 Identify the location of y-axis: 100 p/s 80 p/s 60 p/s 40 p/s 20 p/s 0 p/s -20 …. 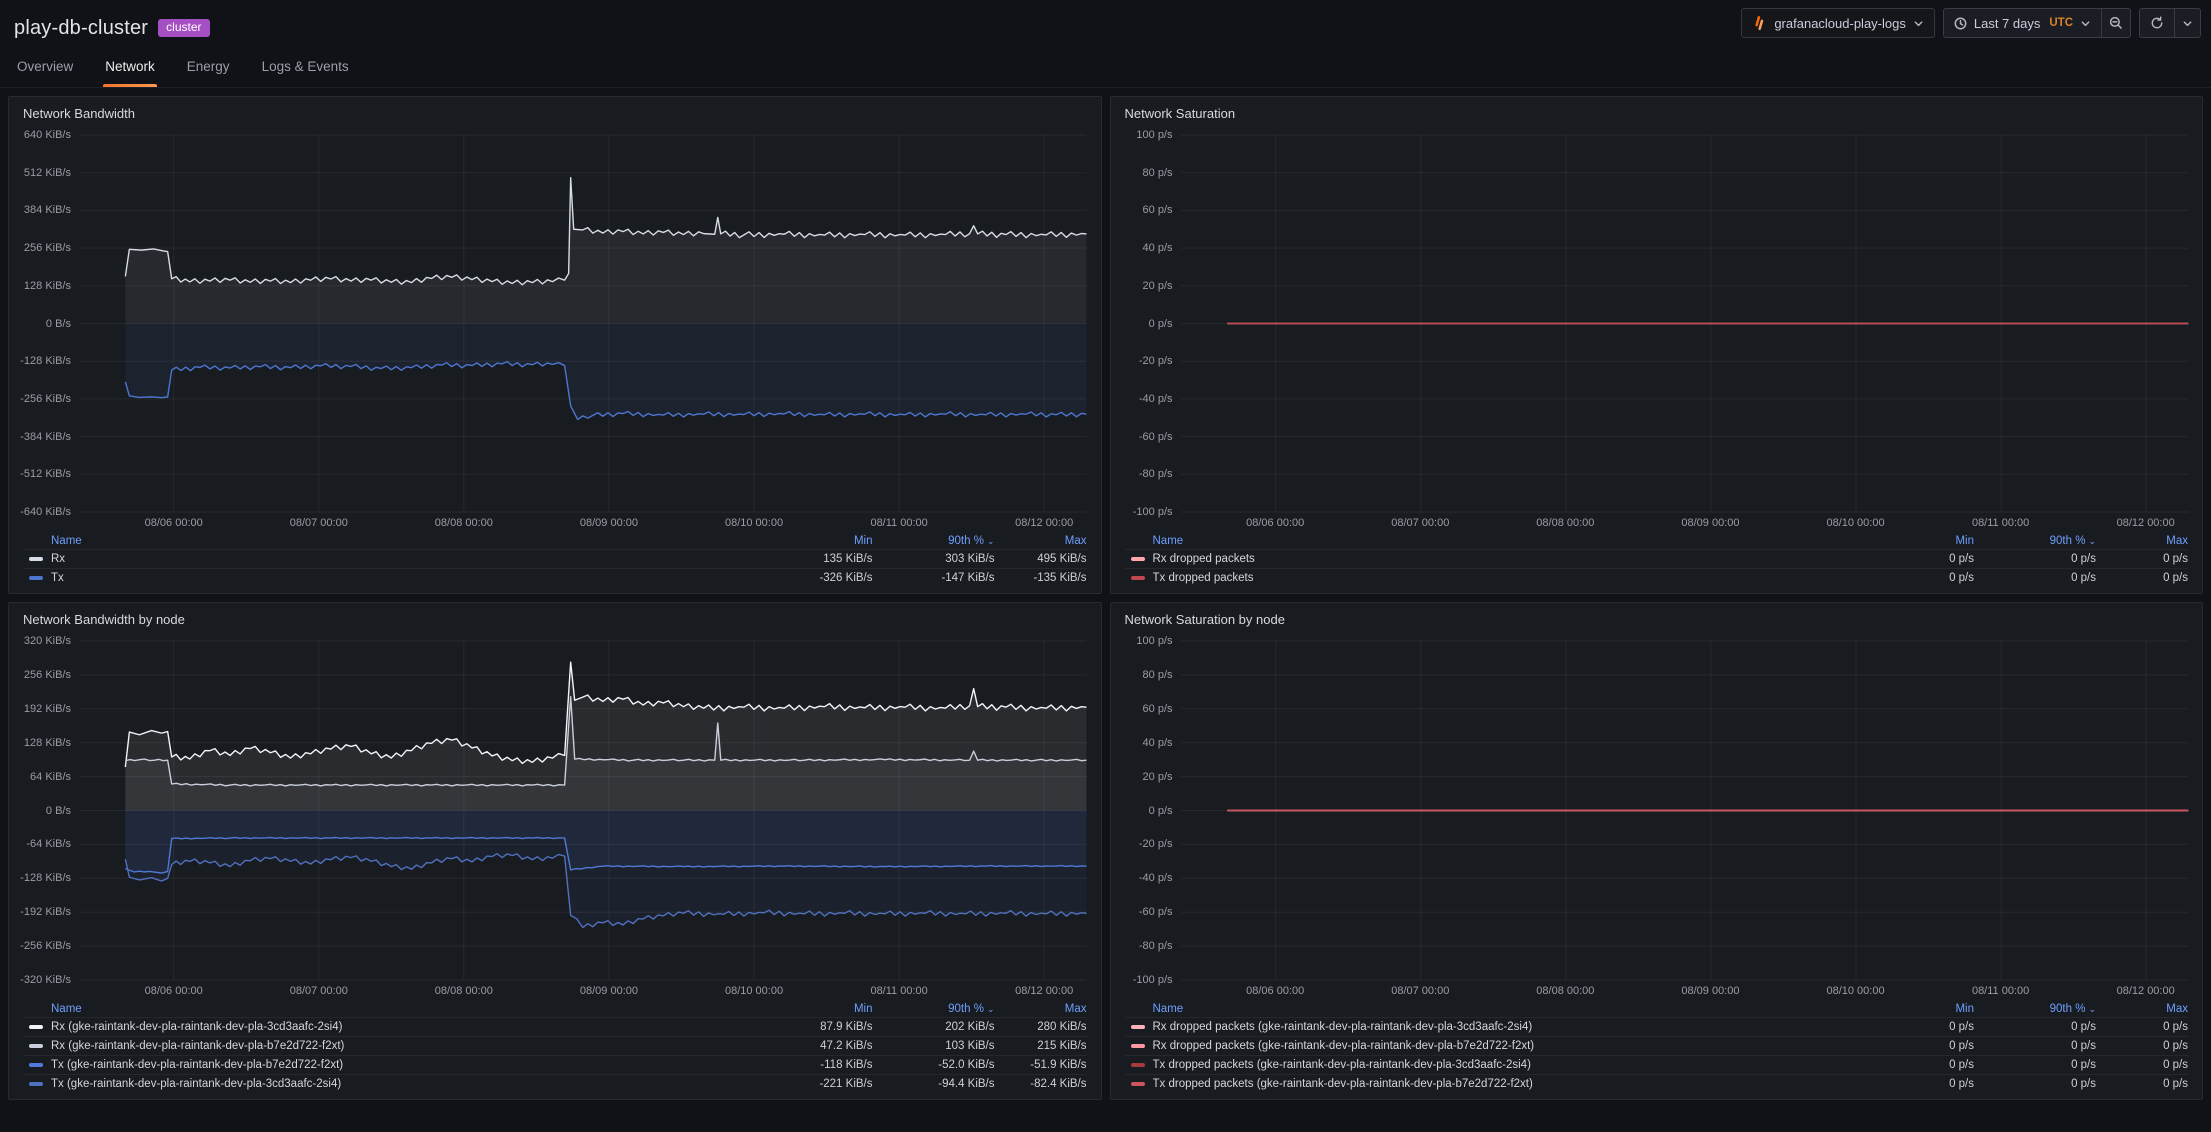
(1151, 810).